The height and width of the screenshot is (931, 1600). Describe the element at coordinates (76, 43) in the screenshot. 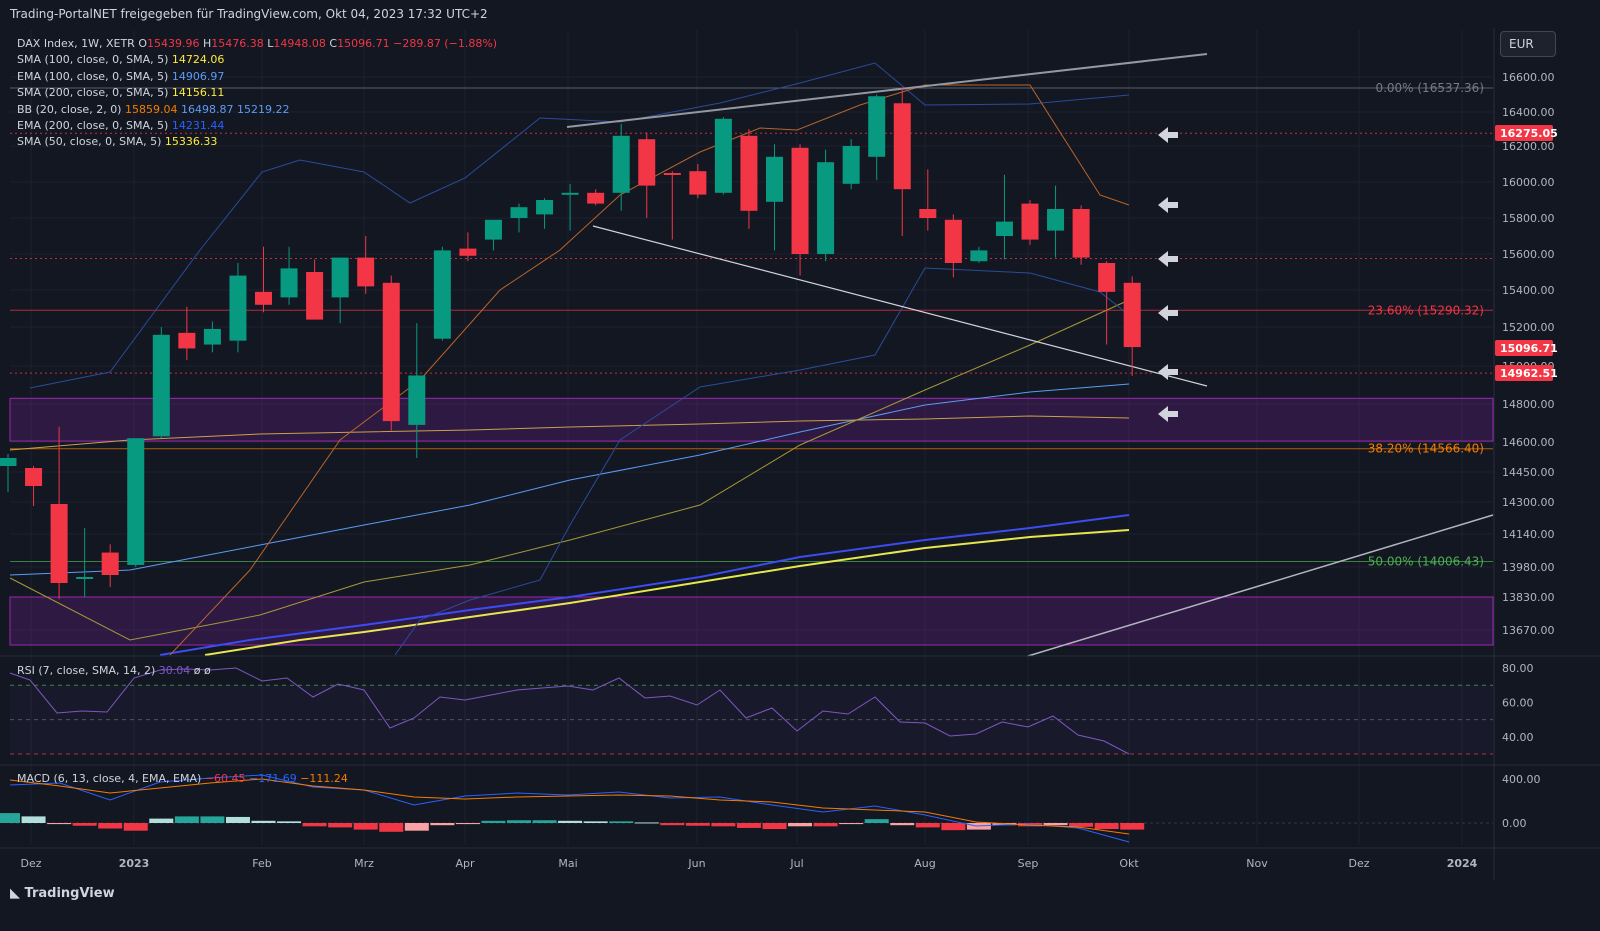

I see `symbol-name: DAX Index, 1W, XETR` at that location.